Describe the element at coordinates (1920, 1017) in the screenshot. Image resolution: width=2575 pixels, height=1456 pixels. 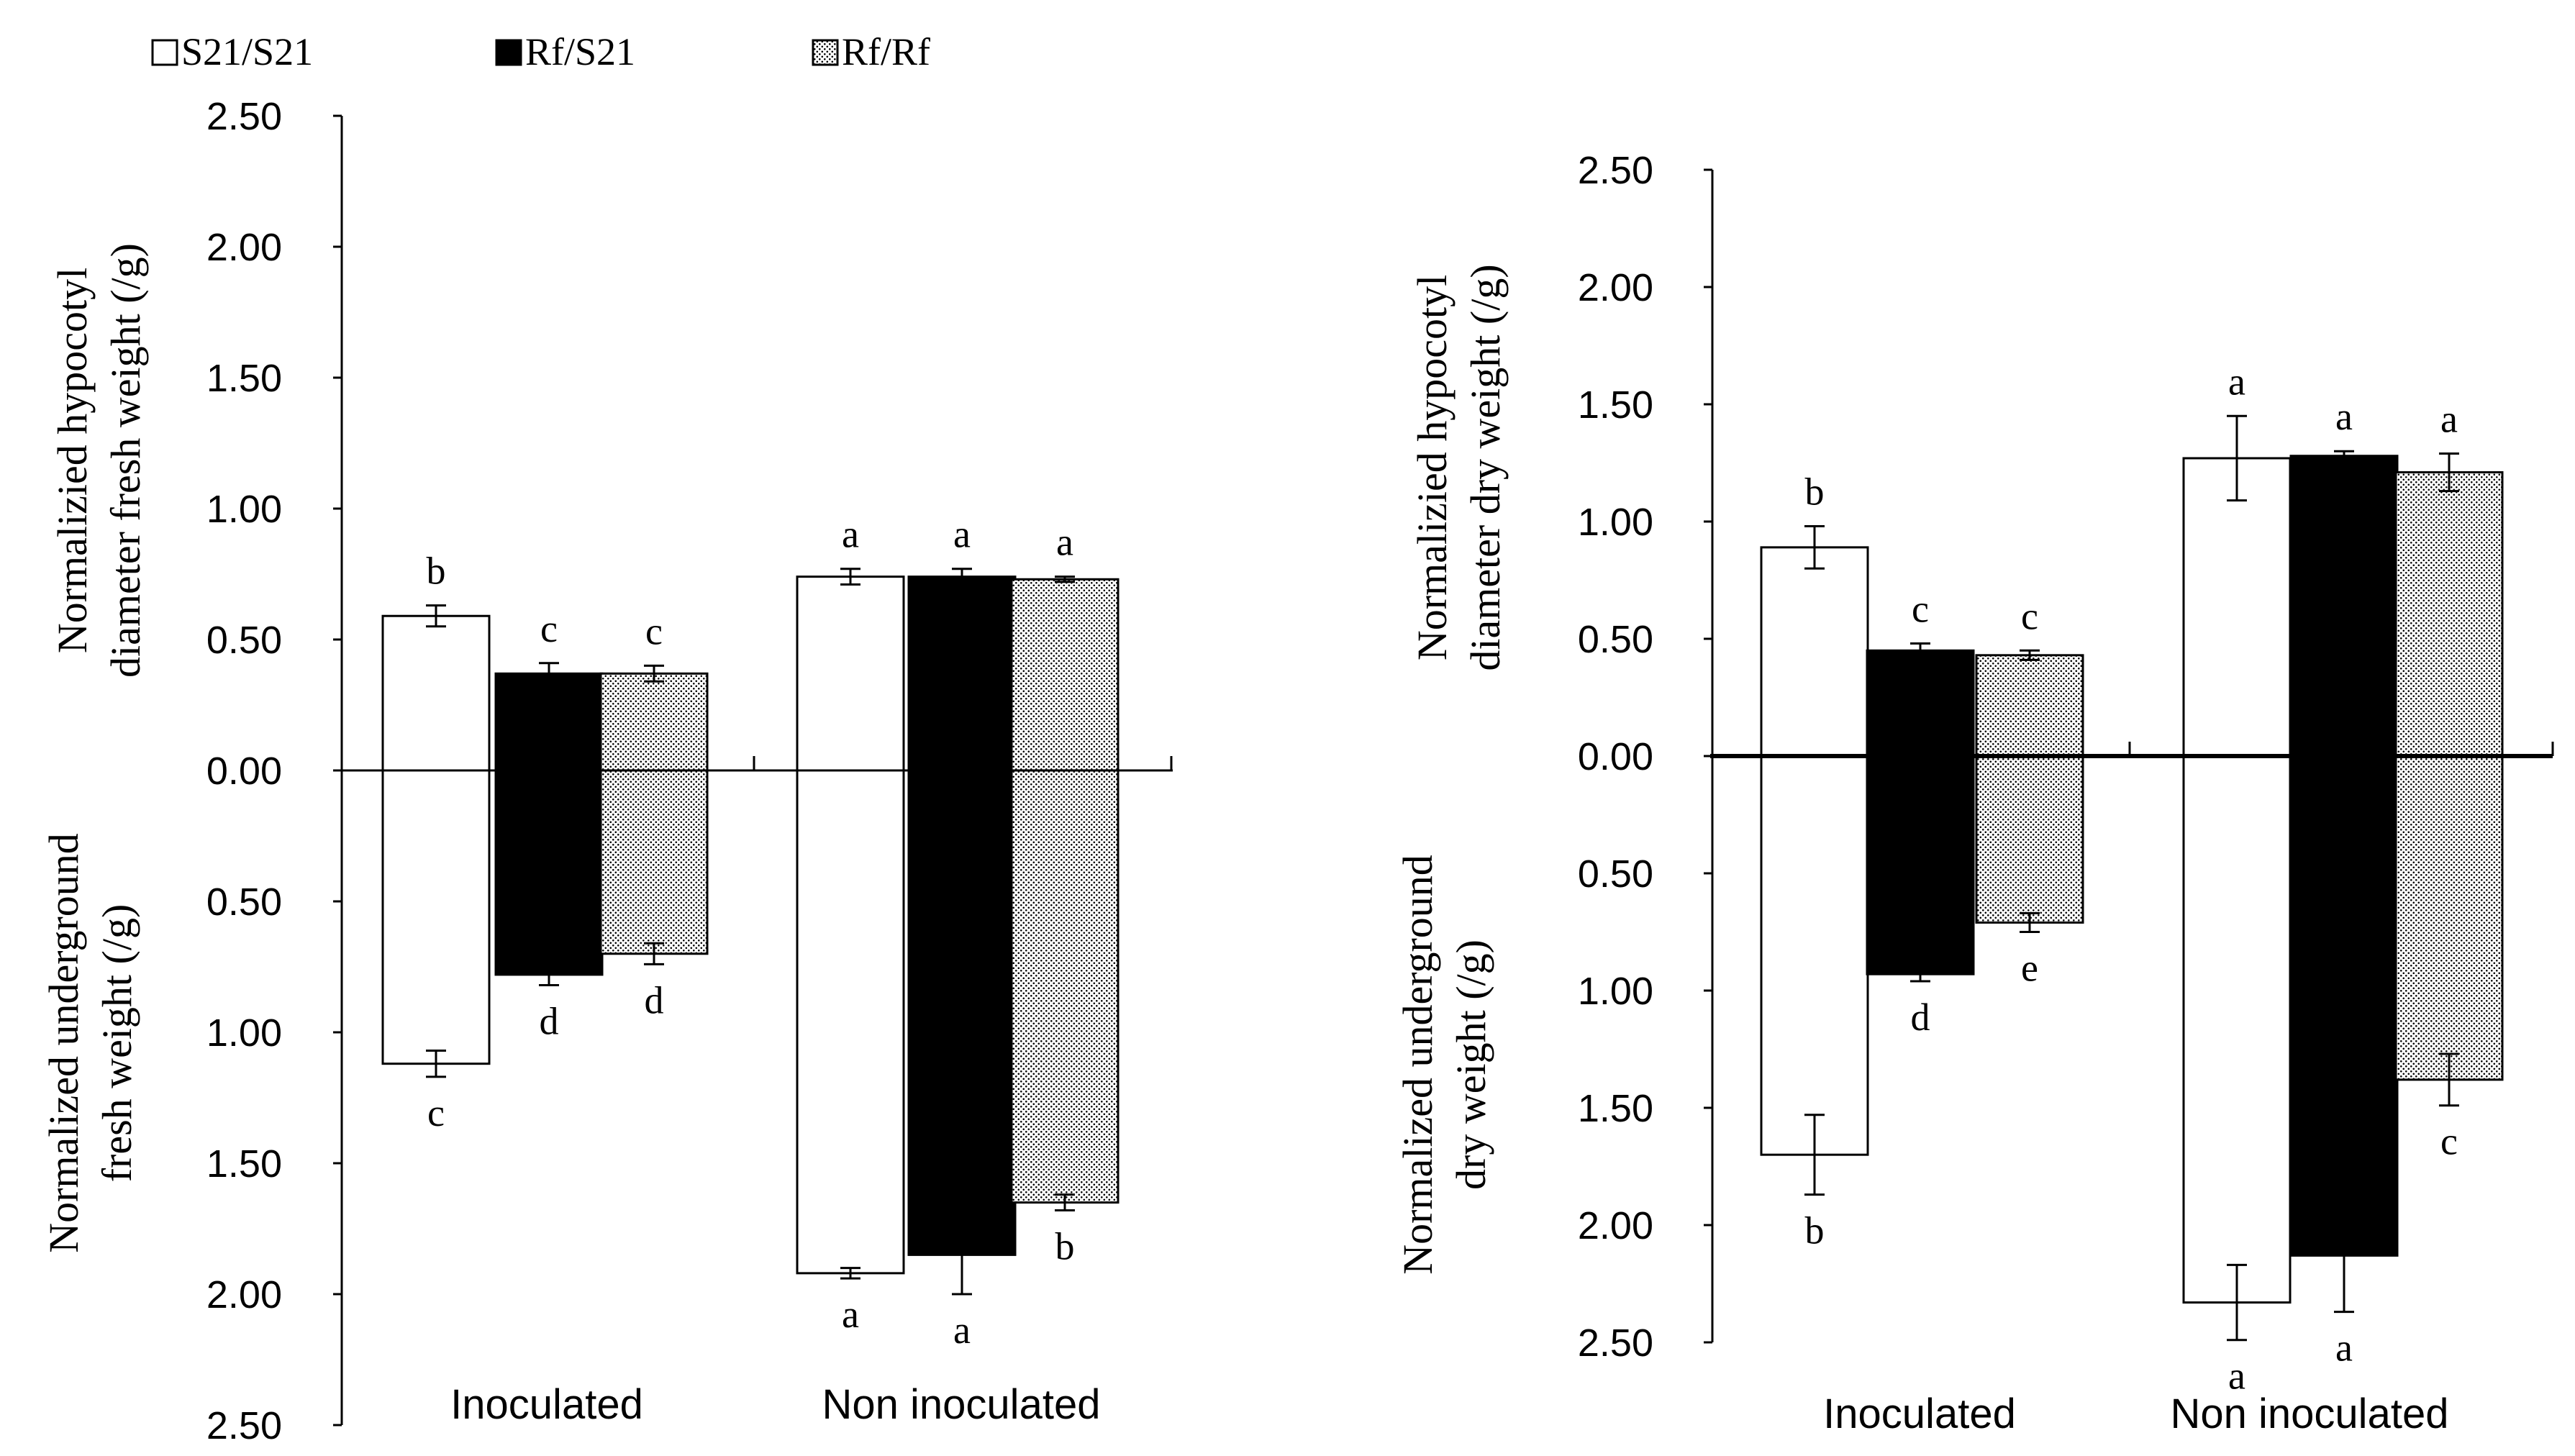
I see `dry-letter-bottom: d` at that location.